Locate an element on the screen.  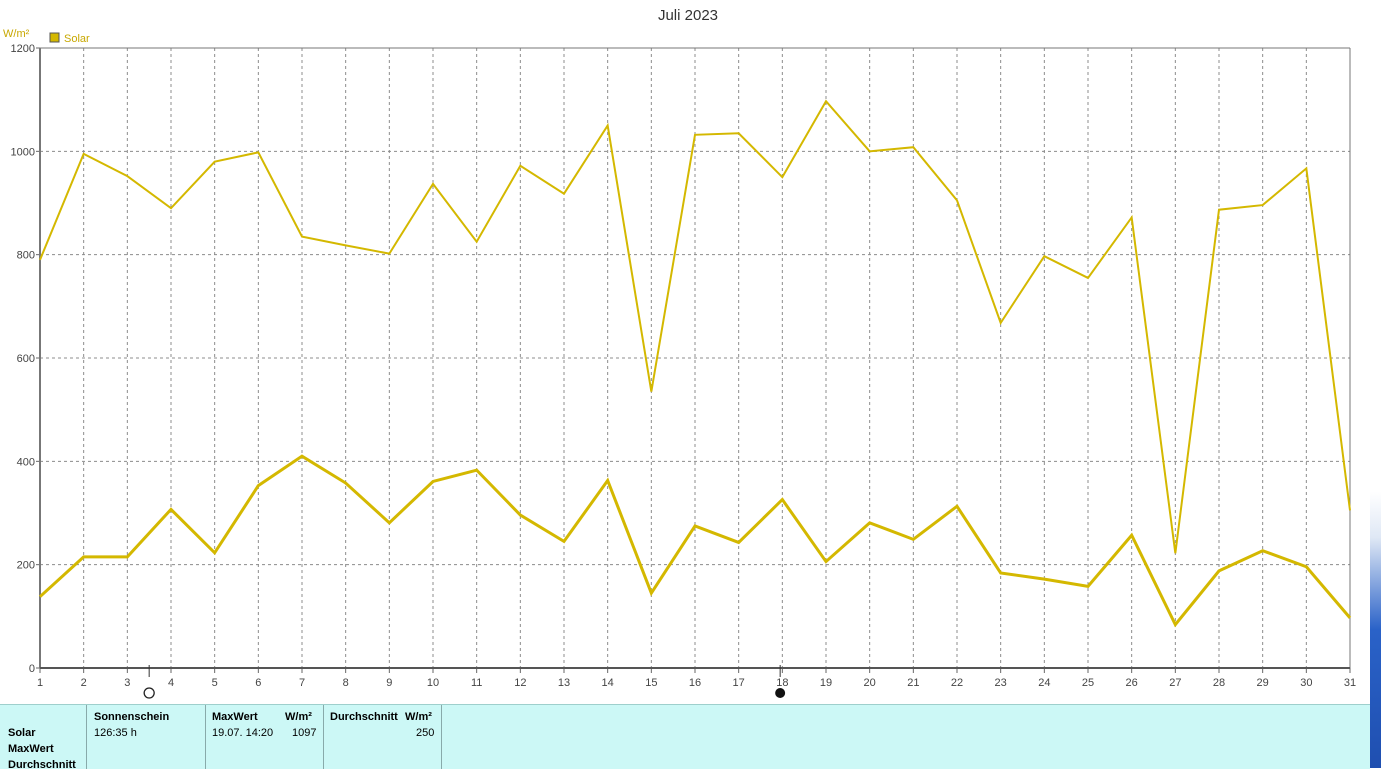
x-tick-label: 22 is located at coordinates (957, 683).